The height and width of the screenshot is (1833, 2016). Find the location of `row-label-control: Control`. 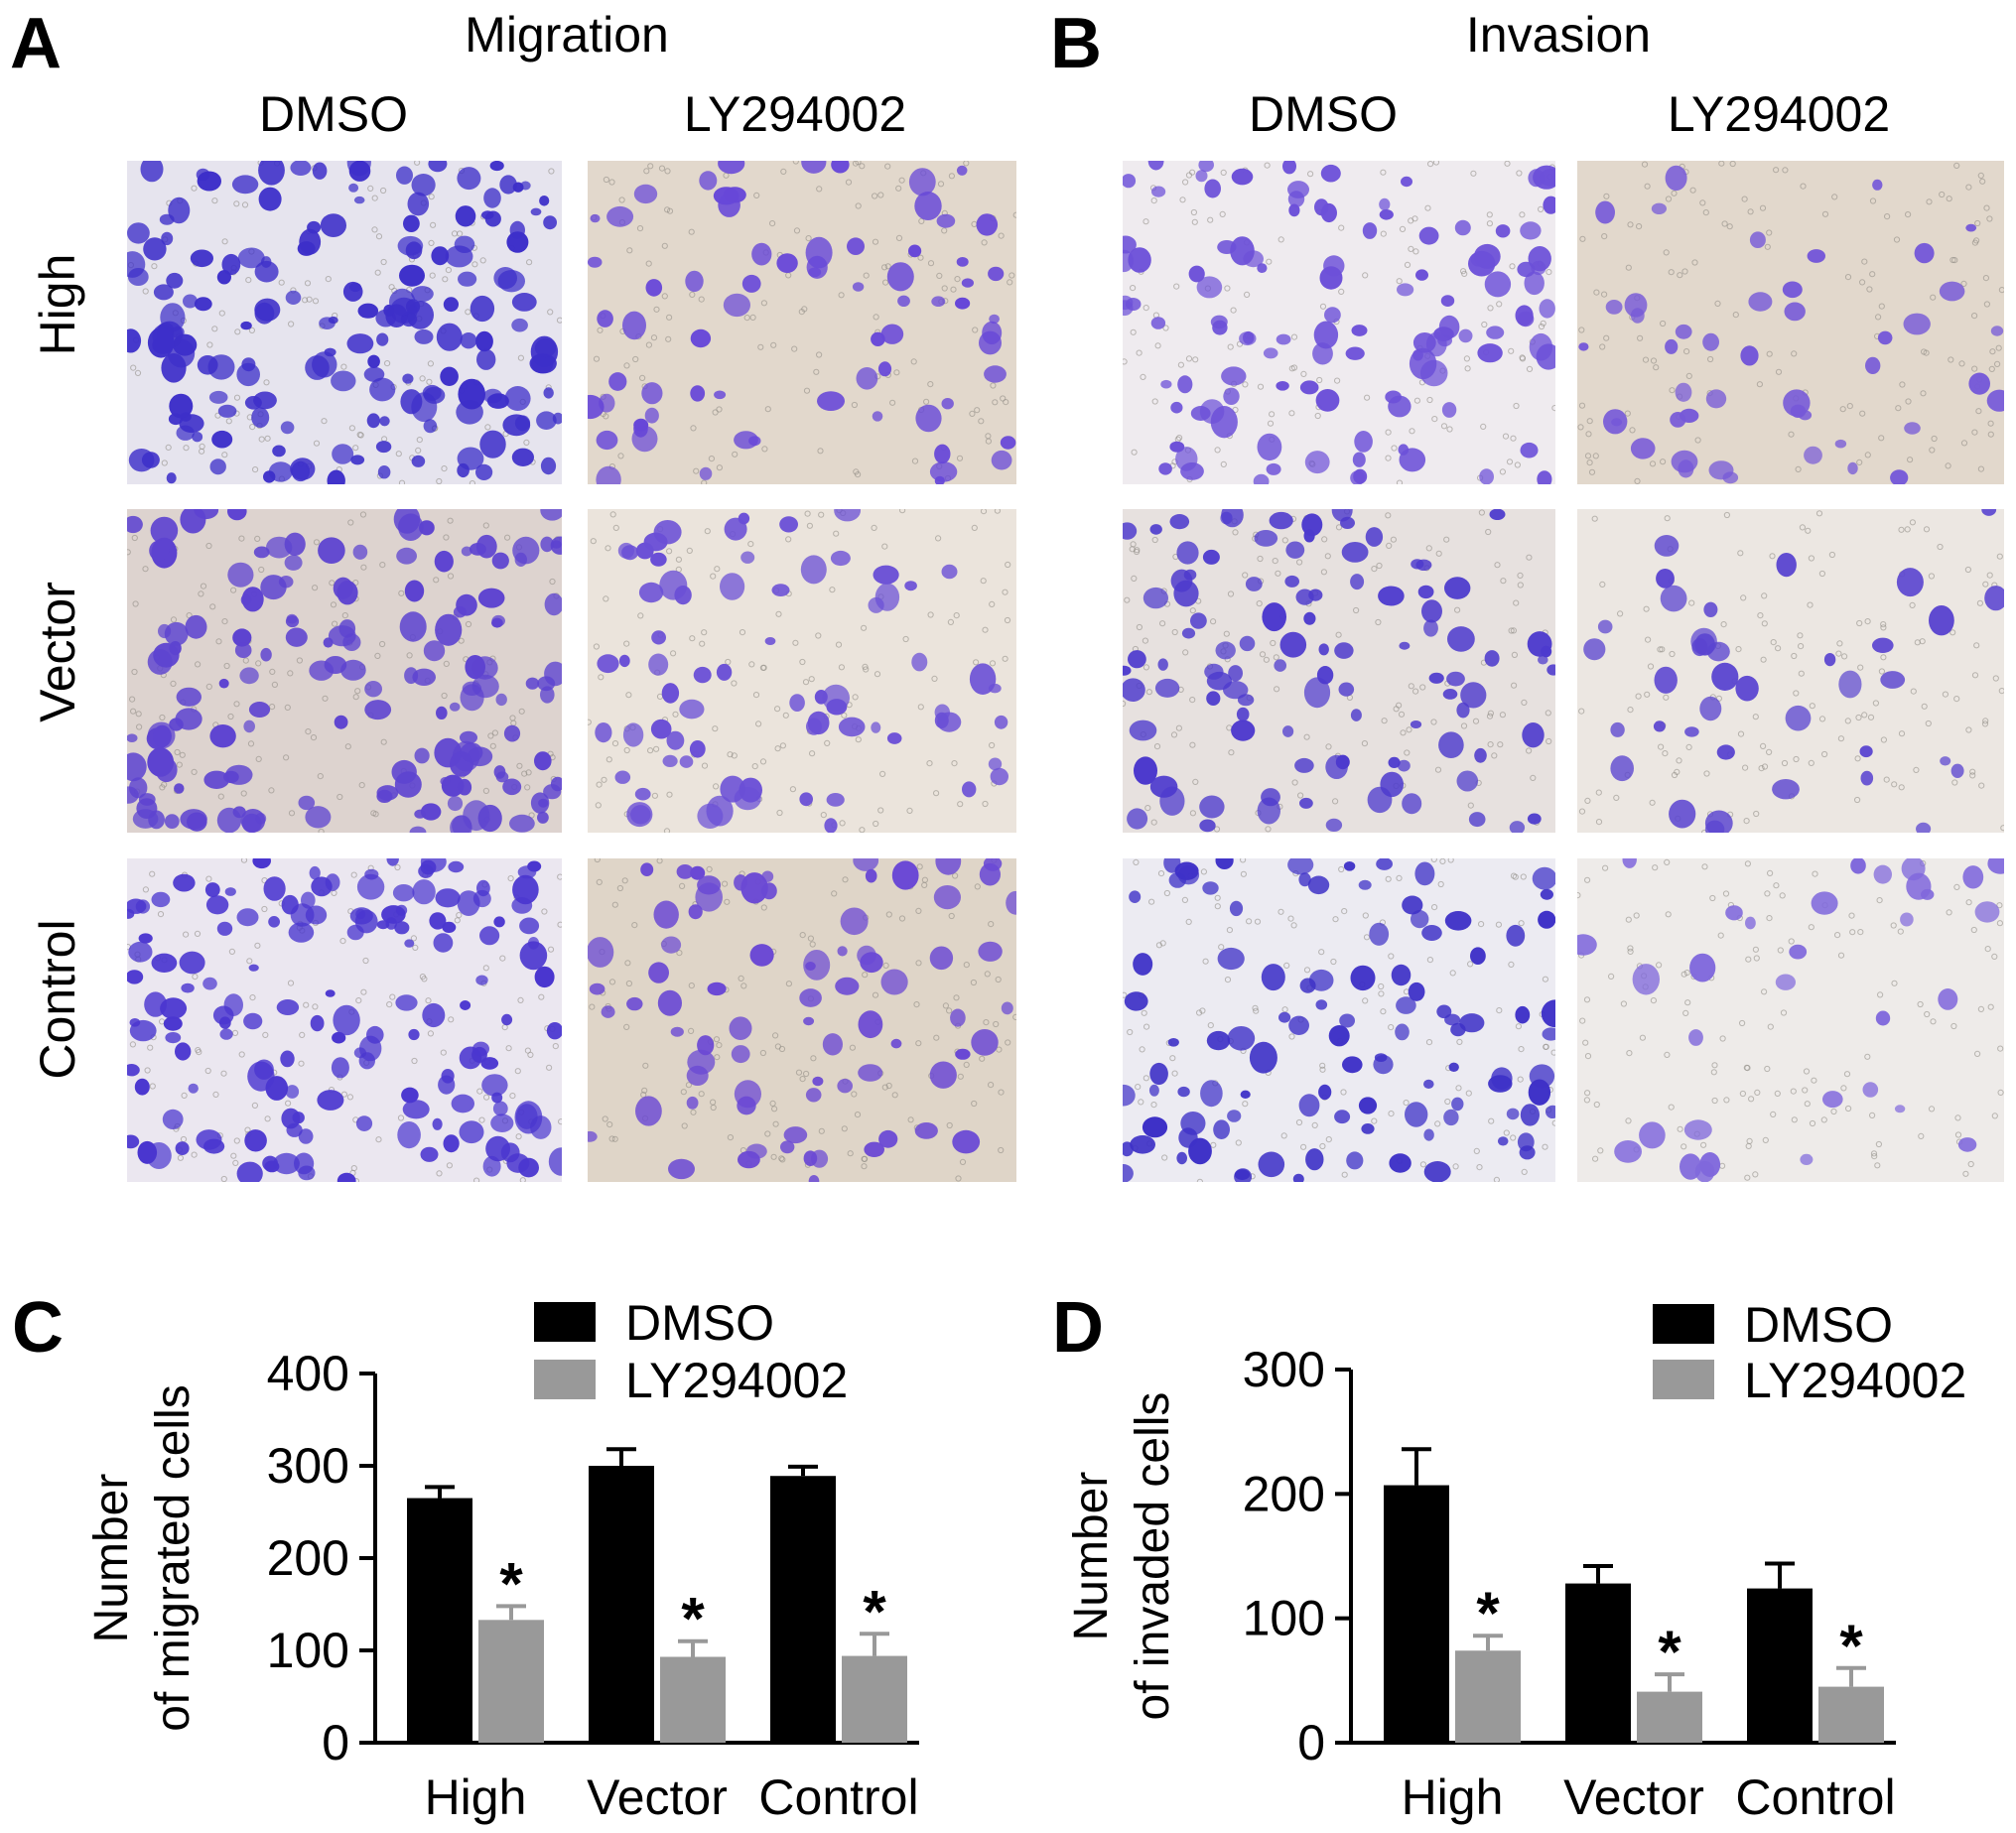

row-label-control: Control is located at coordinates (58, 999).